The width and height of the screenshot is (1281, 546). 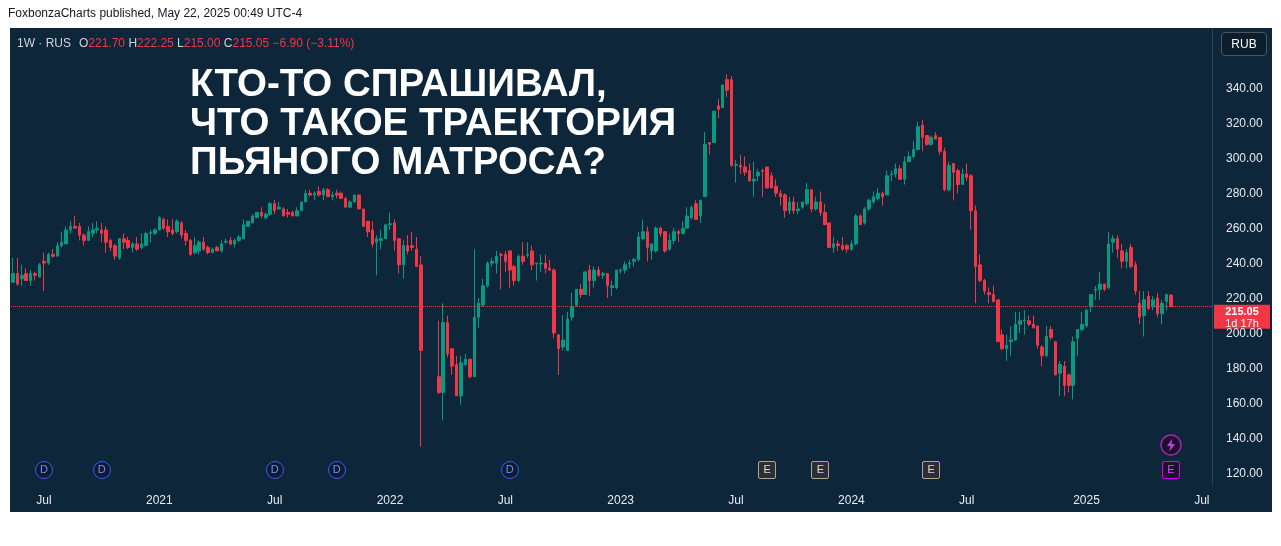 I want to click on x-tick-label: 2025, so click(x=1087, y=500).